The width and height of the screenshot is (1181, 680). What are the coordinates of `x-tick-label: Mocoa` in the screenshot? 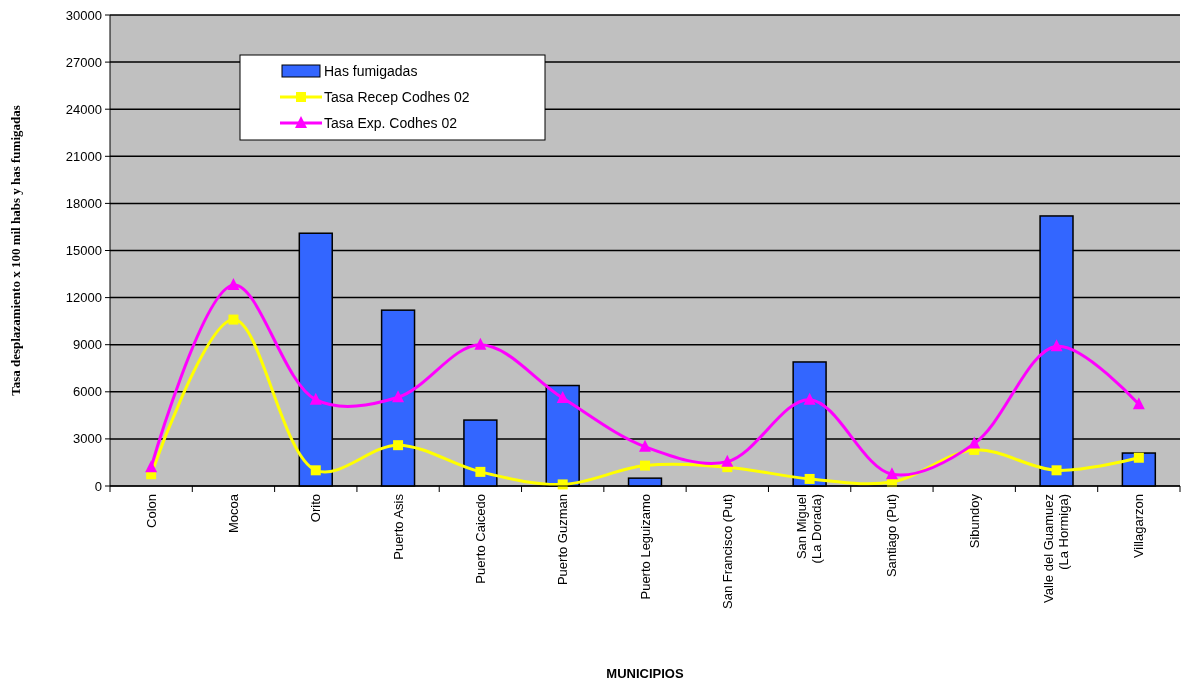 It's located at (234, 513).